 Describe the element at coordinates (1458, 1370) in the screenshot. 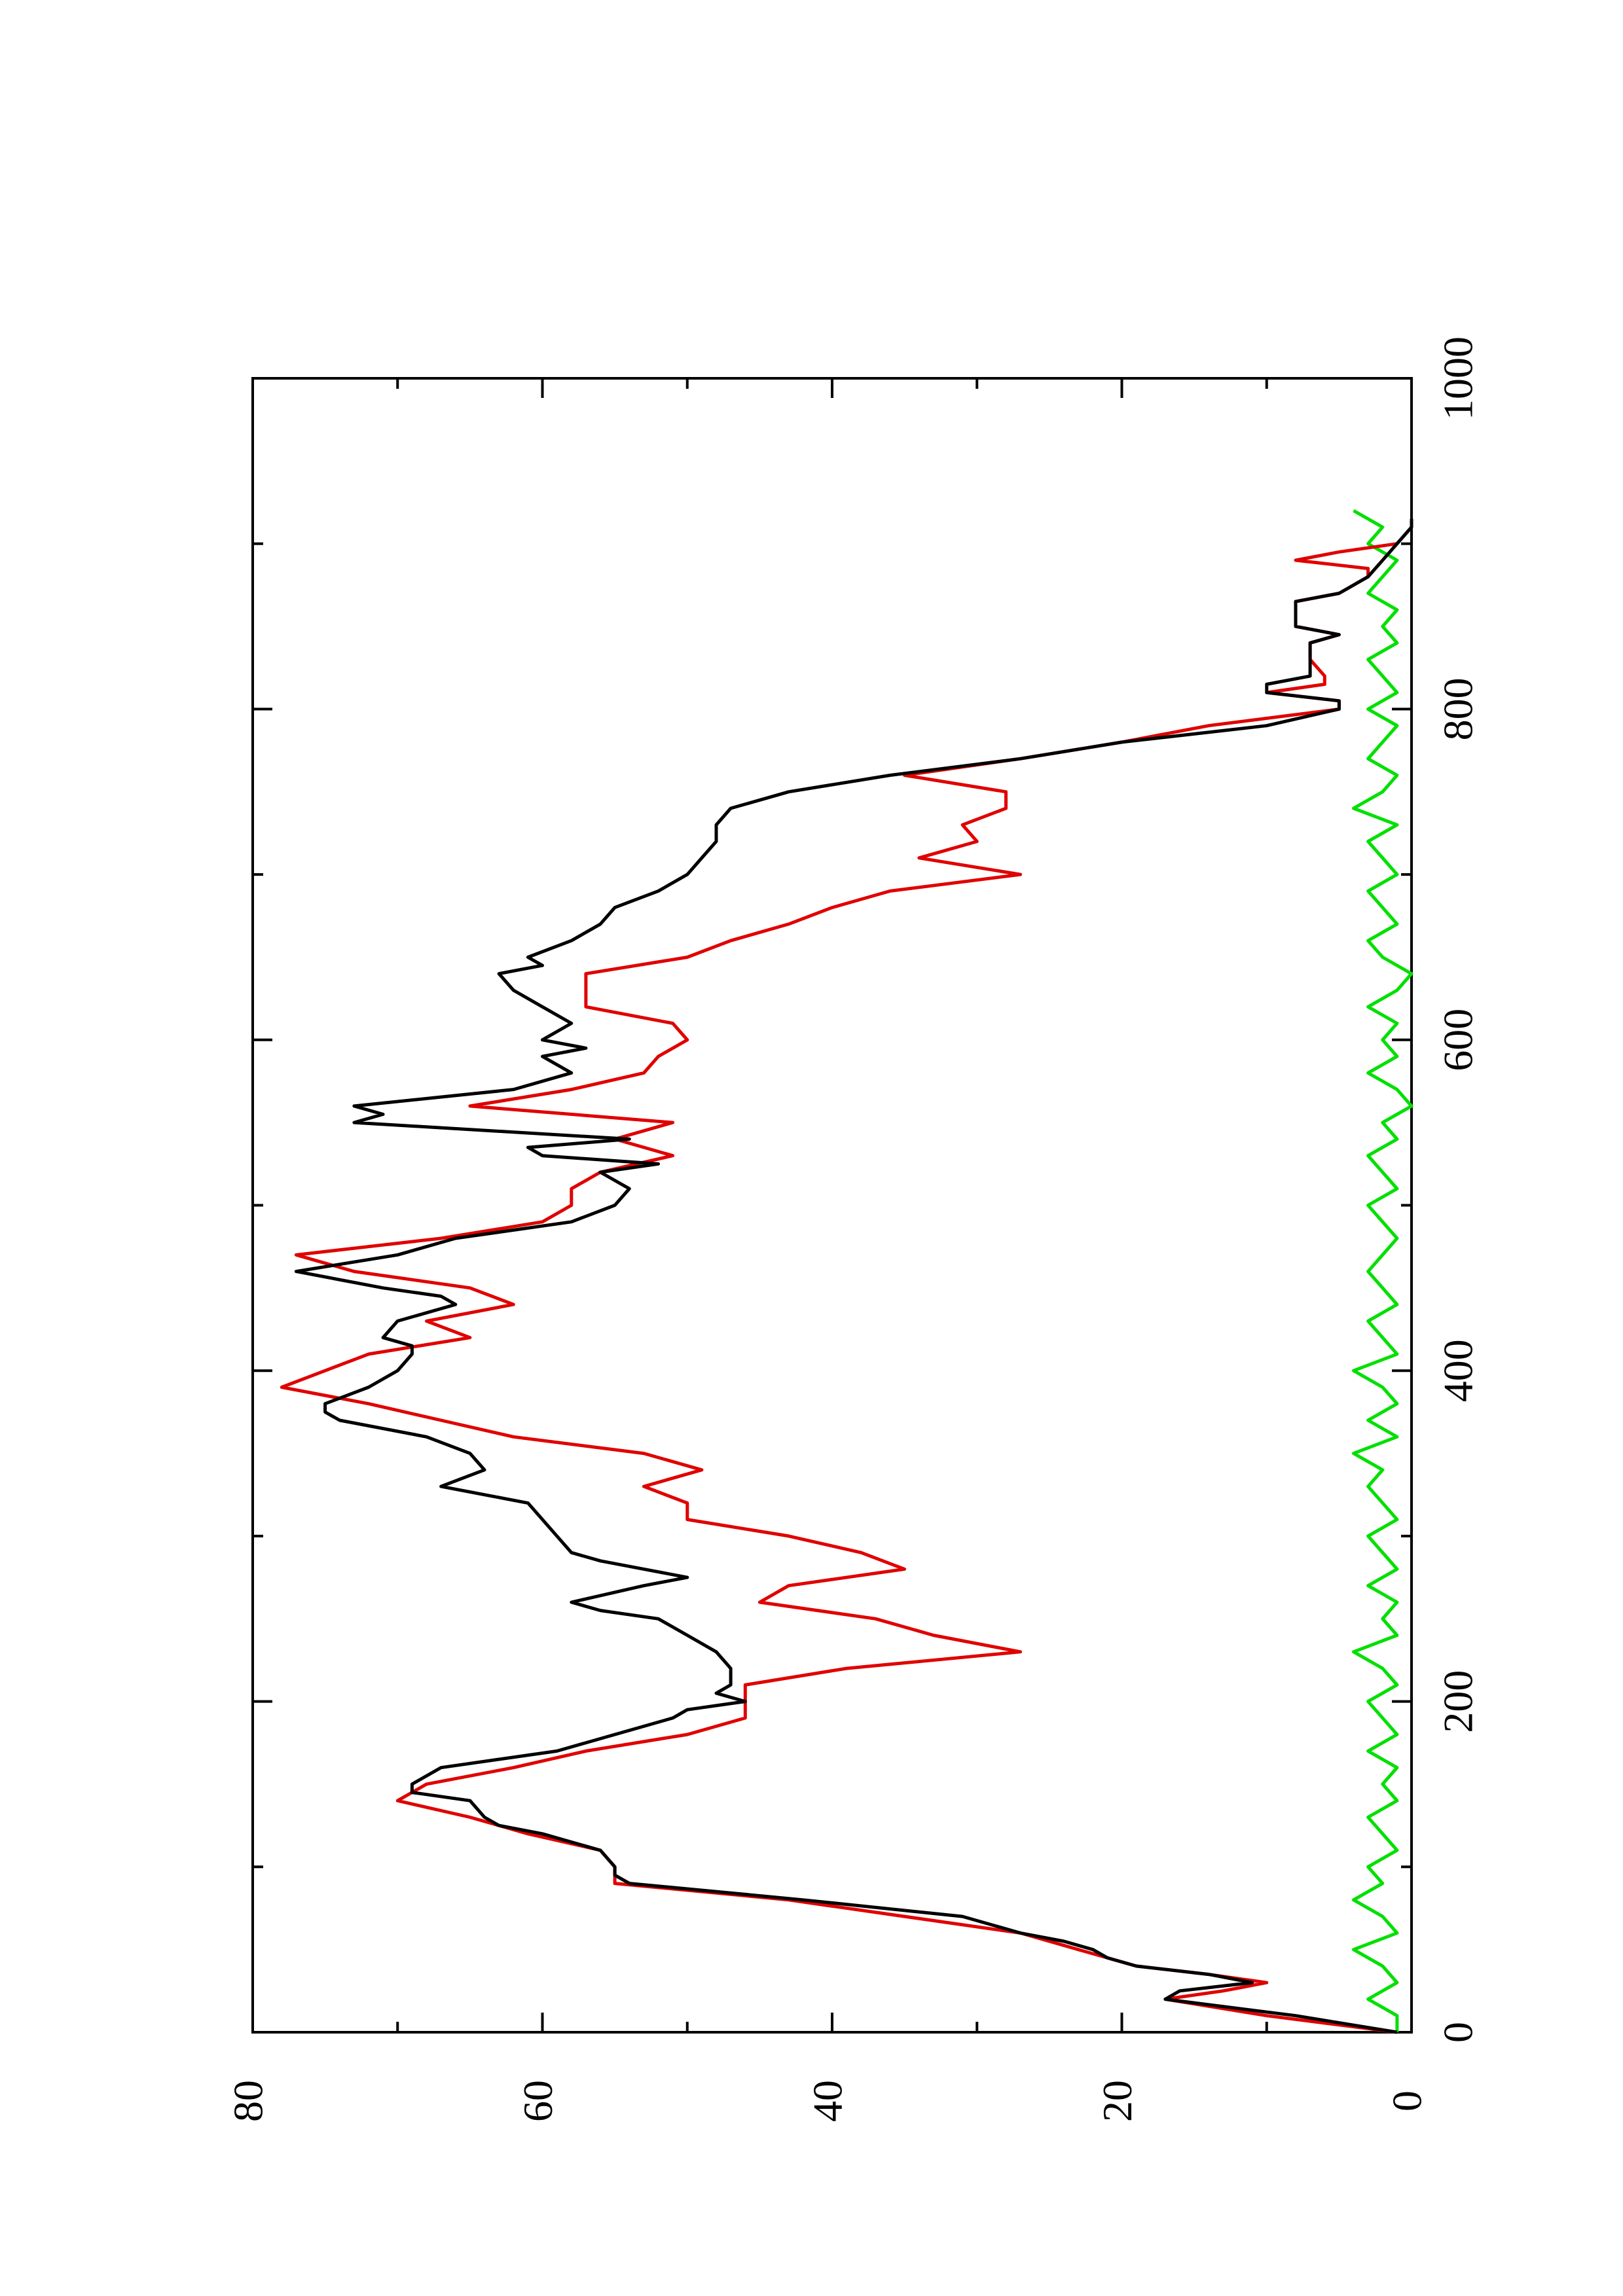

I see `x-tick-label: 400` at that location.